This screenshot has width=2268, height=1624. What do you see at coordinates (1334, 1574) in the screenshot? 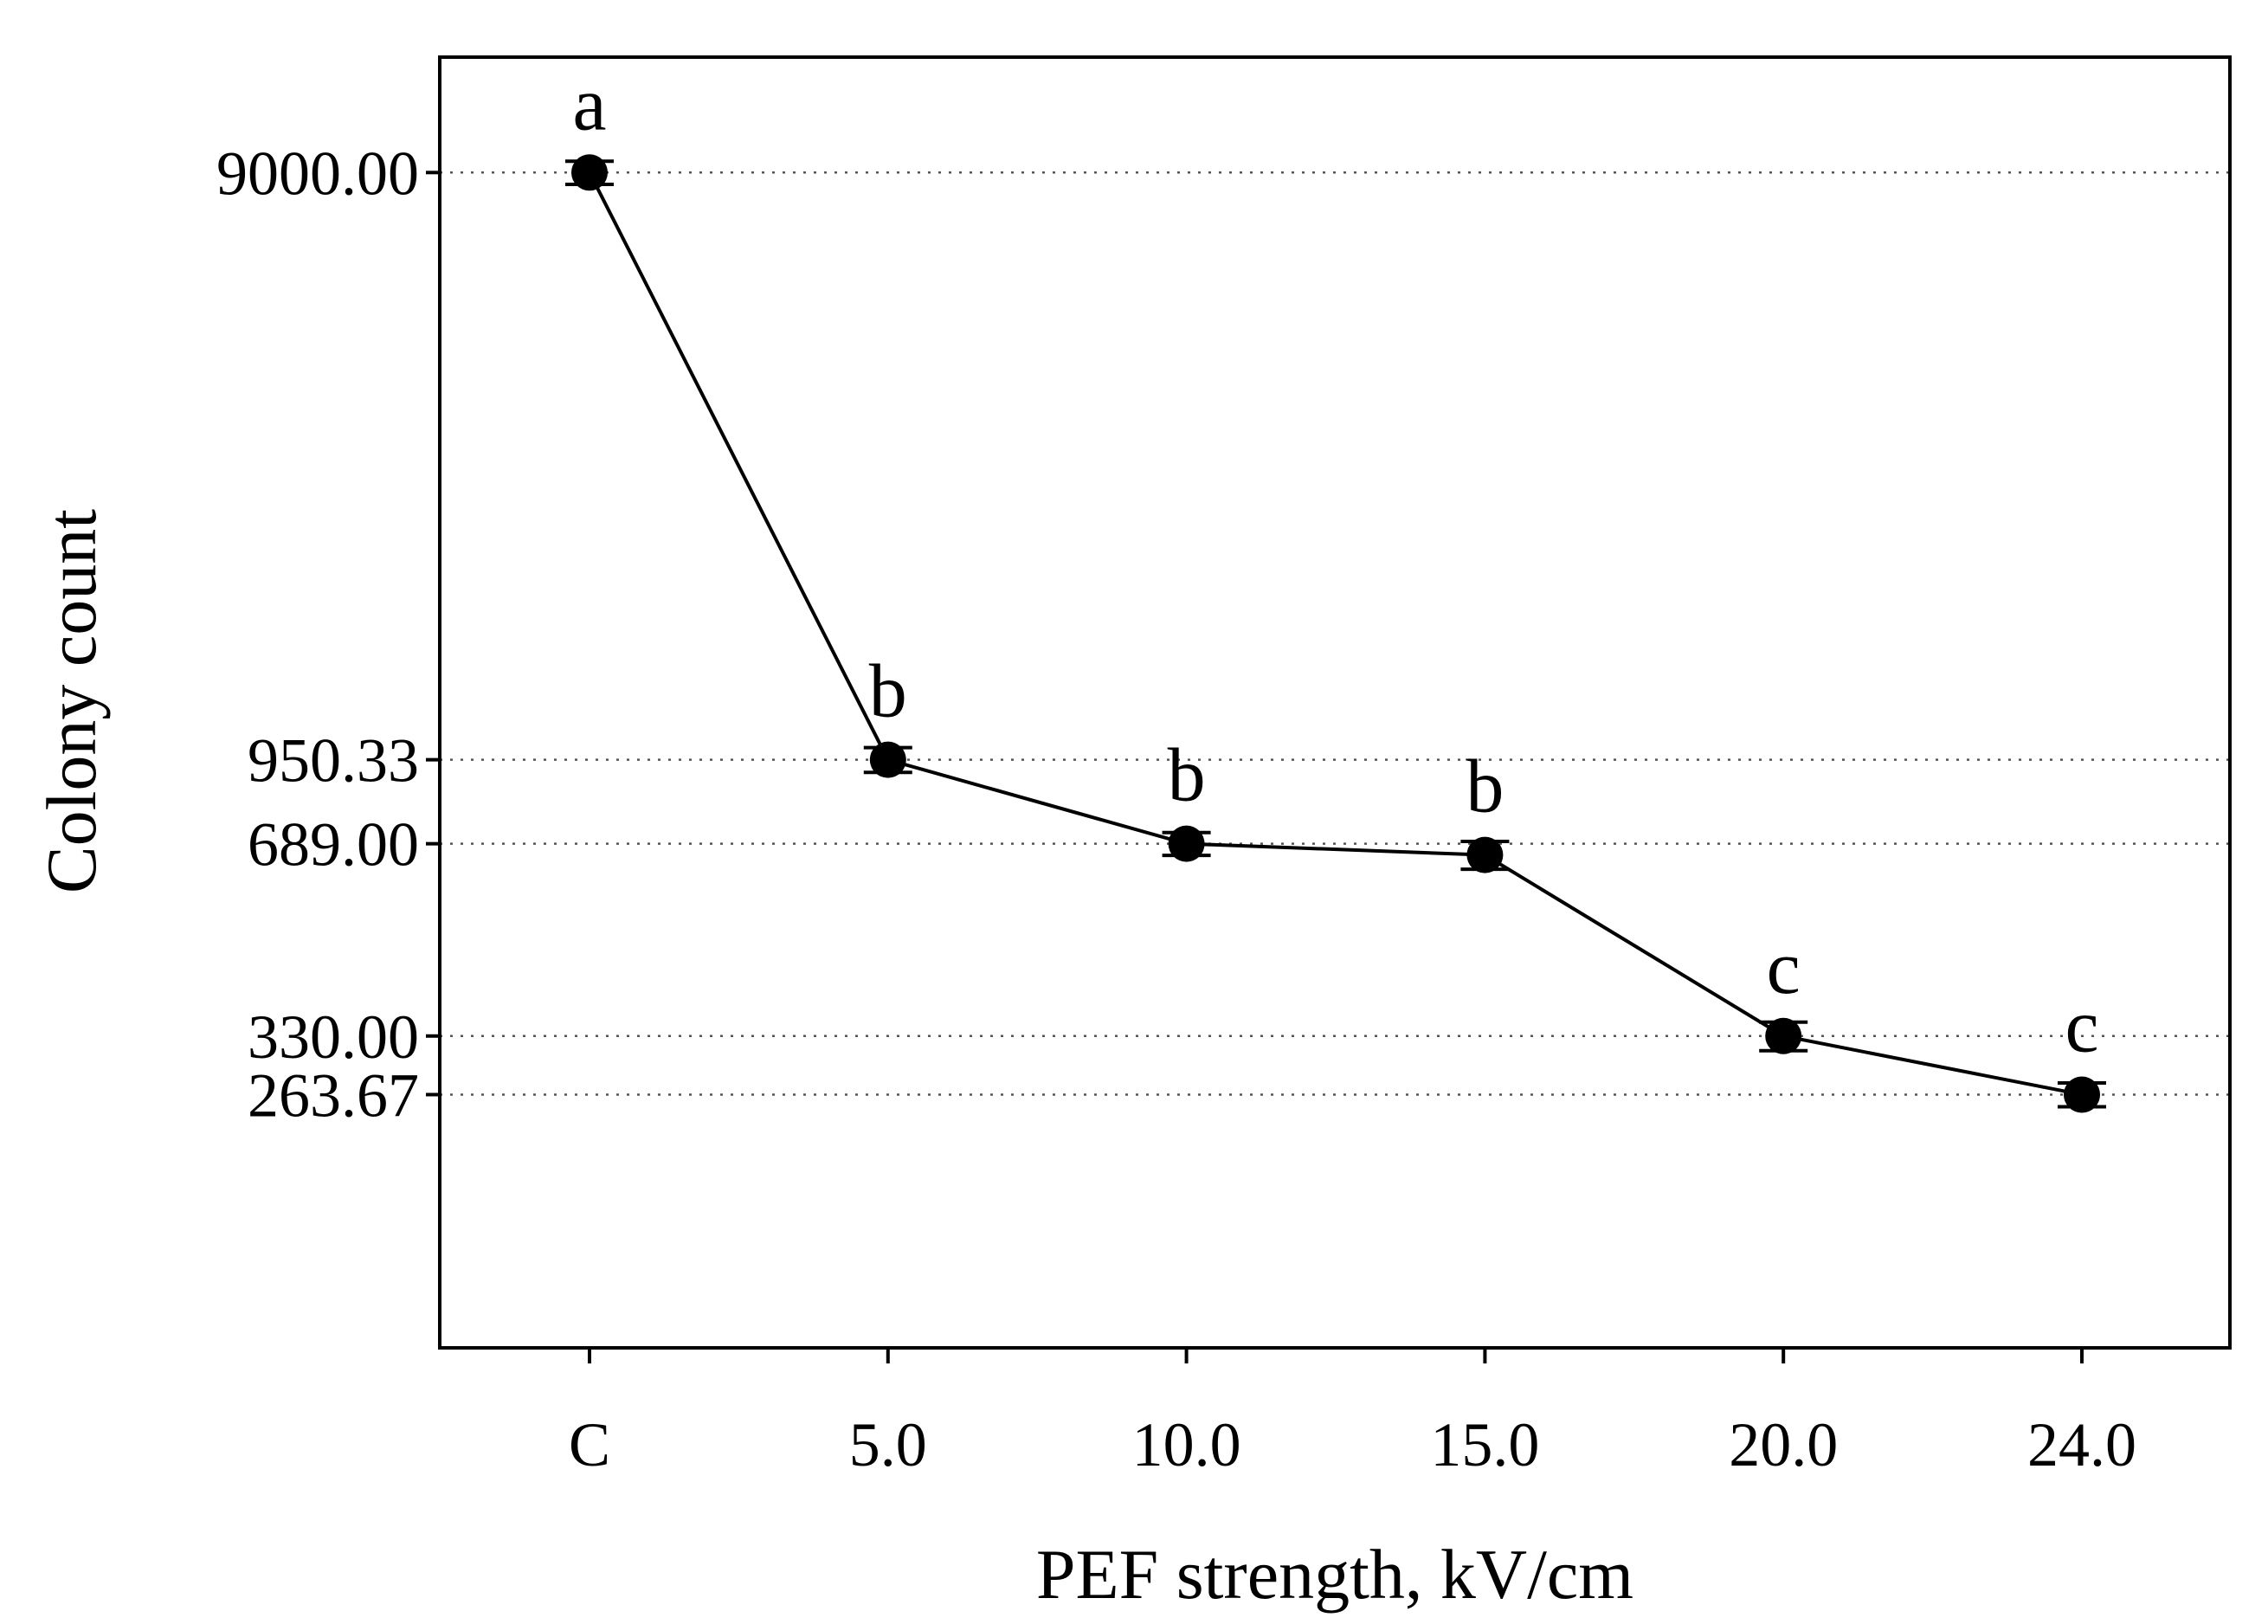
I see `x-axis-title: PEF strength, kV/cm` at bounding box center [1334, 1574].